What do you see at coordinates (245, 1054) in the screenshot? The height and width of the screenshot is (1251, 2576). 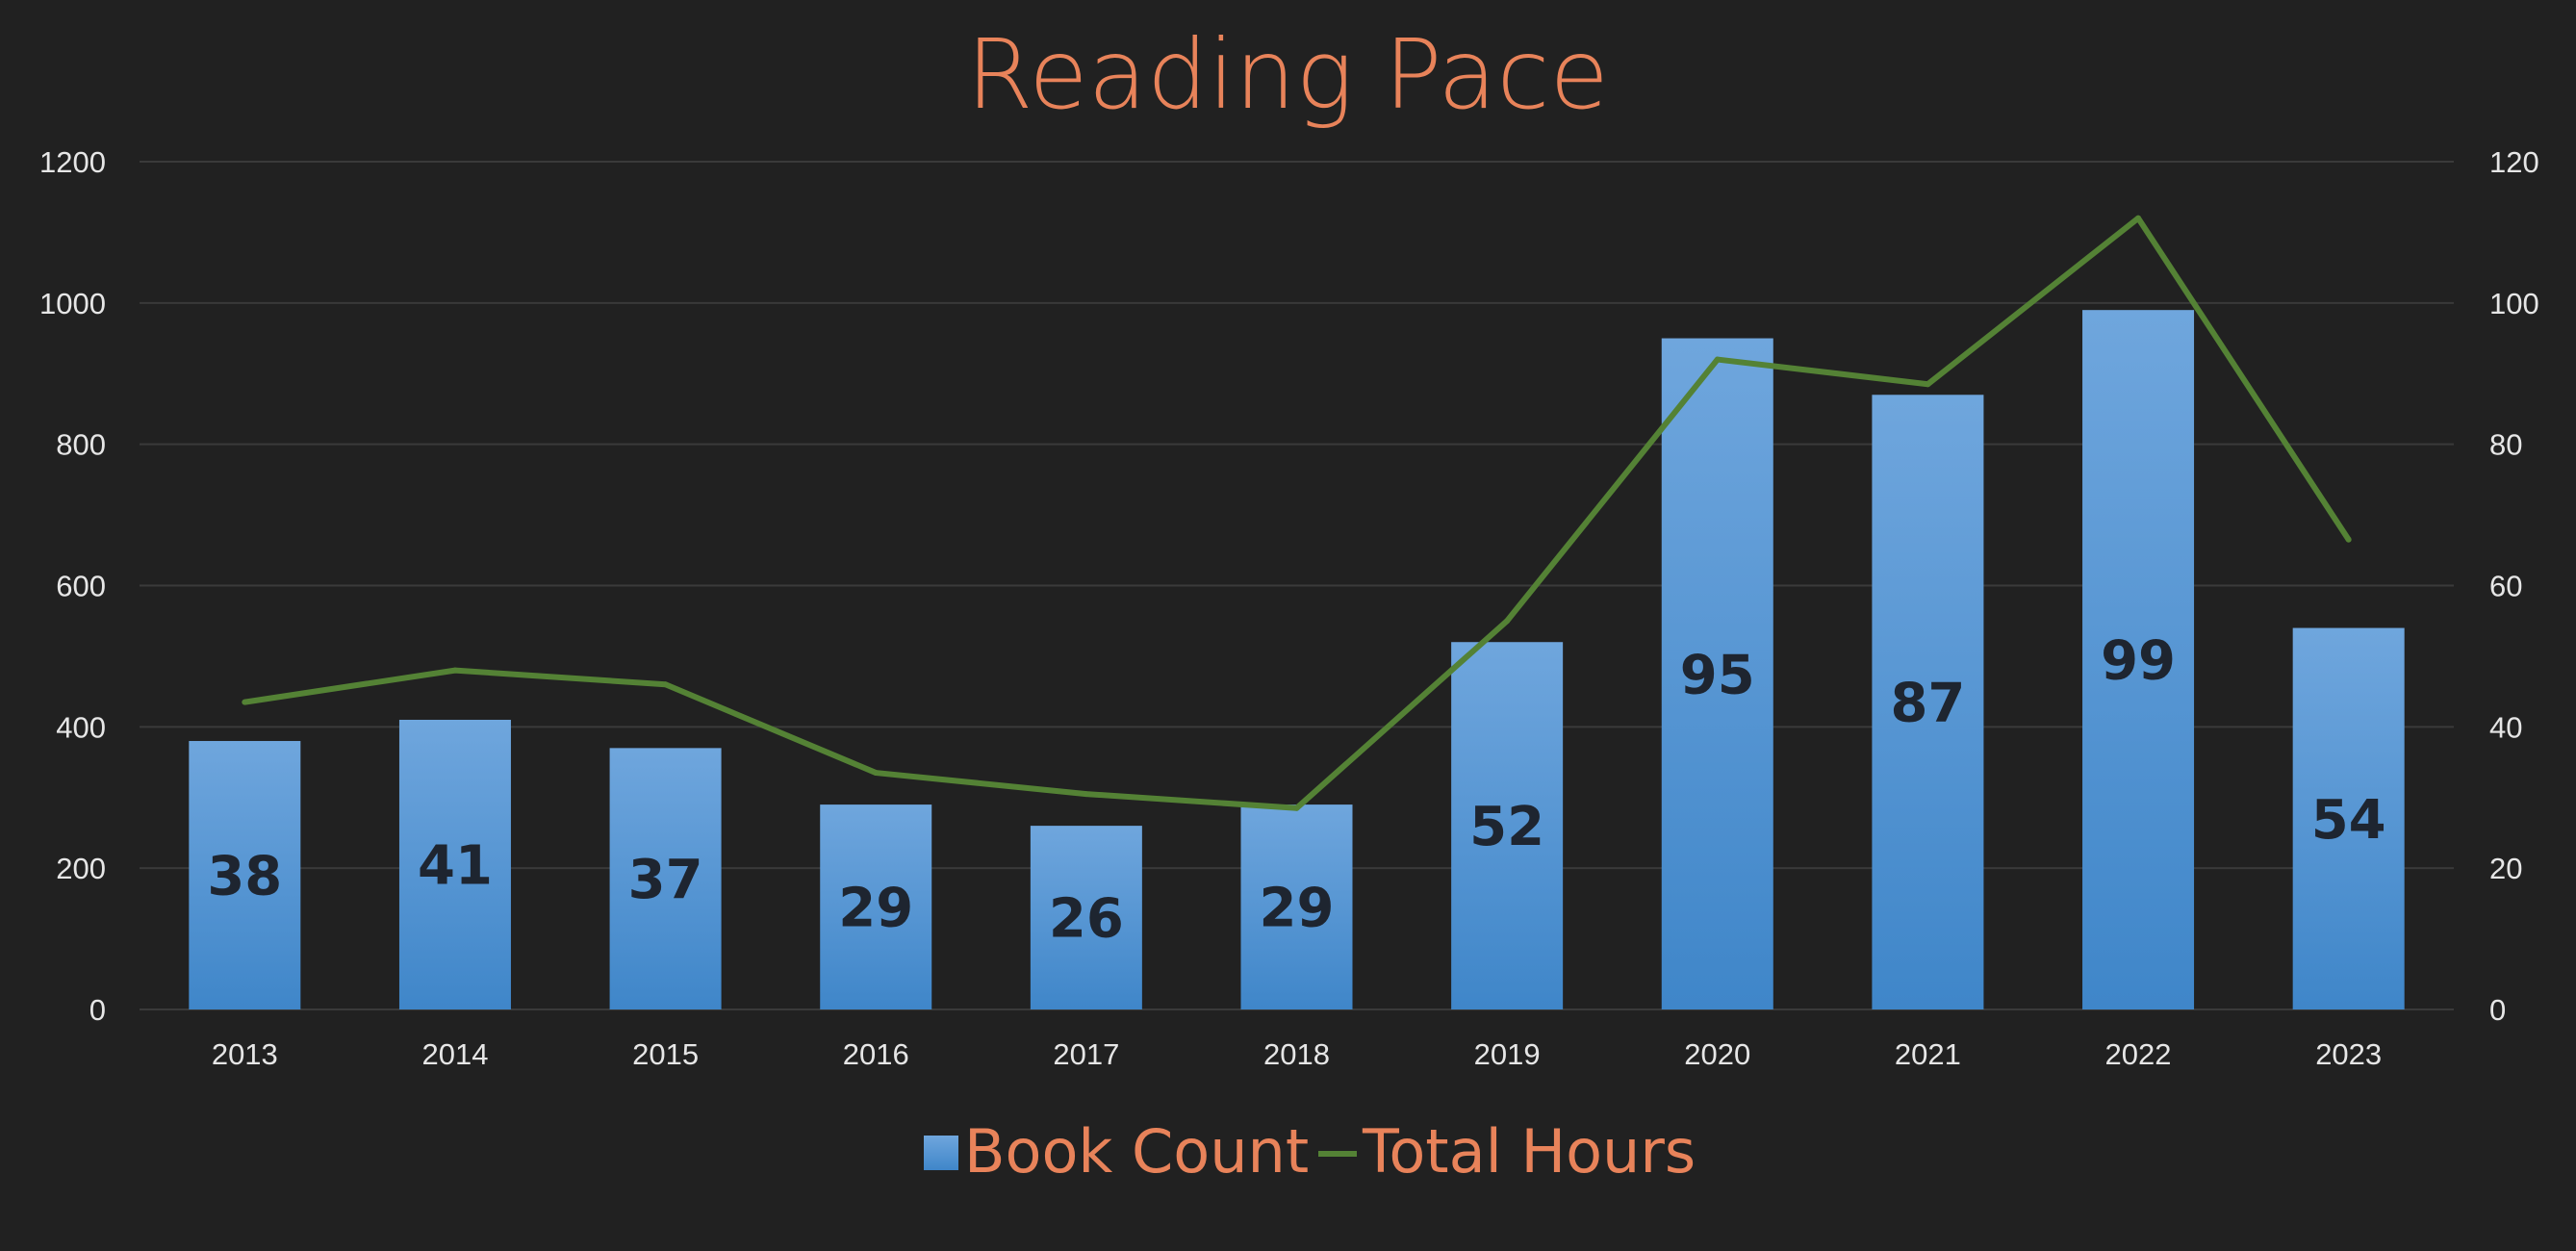 I see `x-tick-label: 2013` at bounding box center [245, 1054].